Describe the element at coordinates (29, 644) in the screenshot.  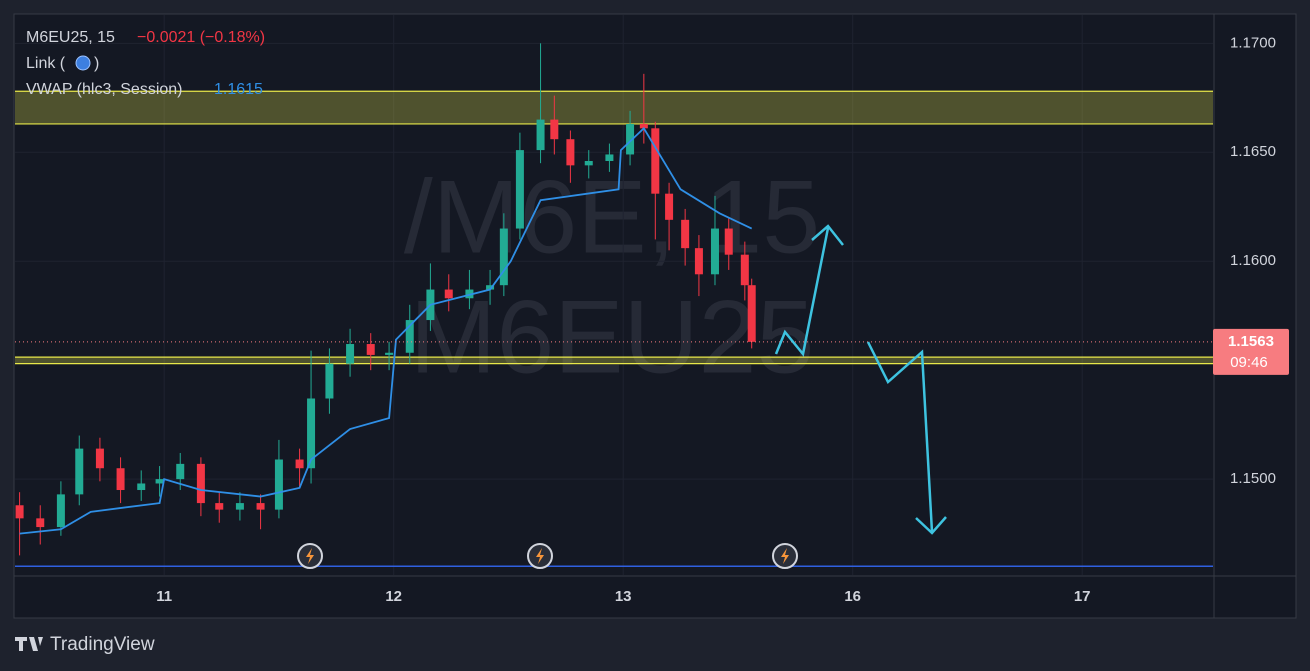
I see `brand-logo` at that location.